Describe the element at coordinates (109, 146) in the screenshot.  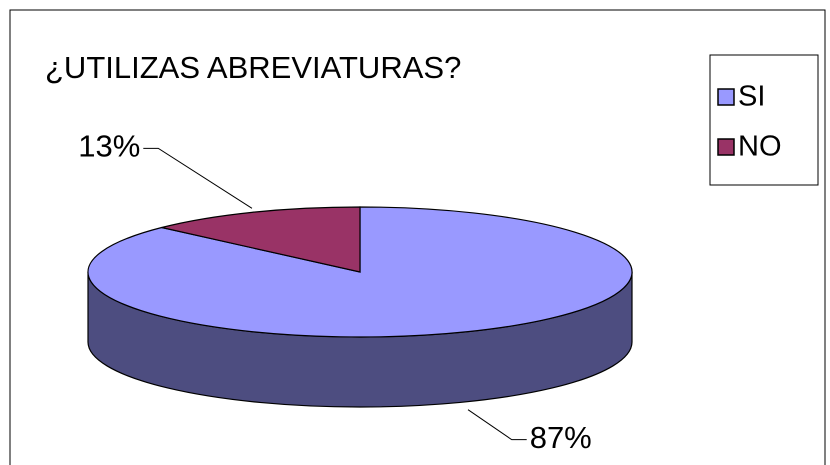
I see `data-label: 13%` at that location.